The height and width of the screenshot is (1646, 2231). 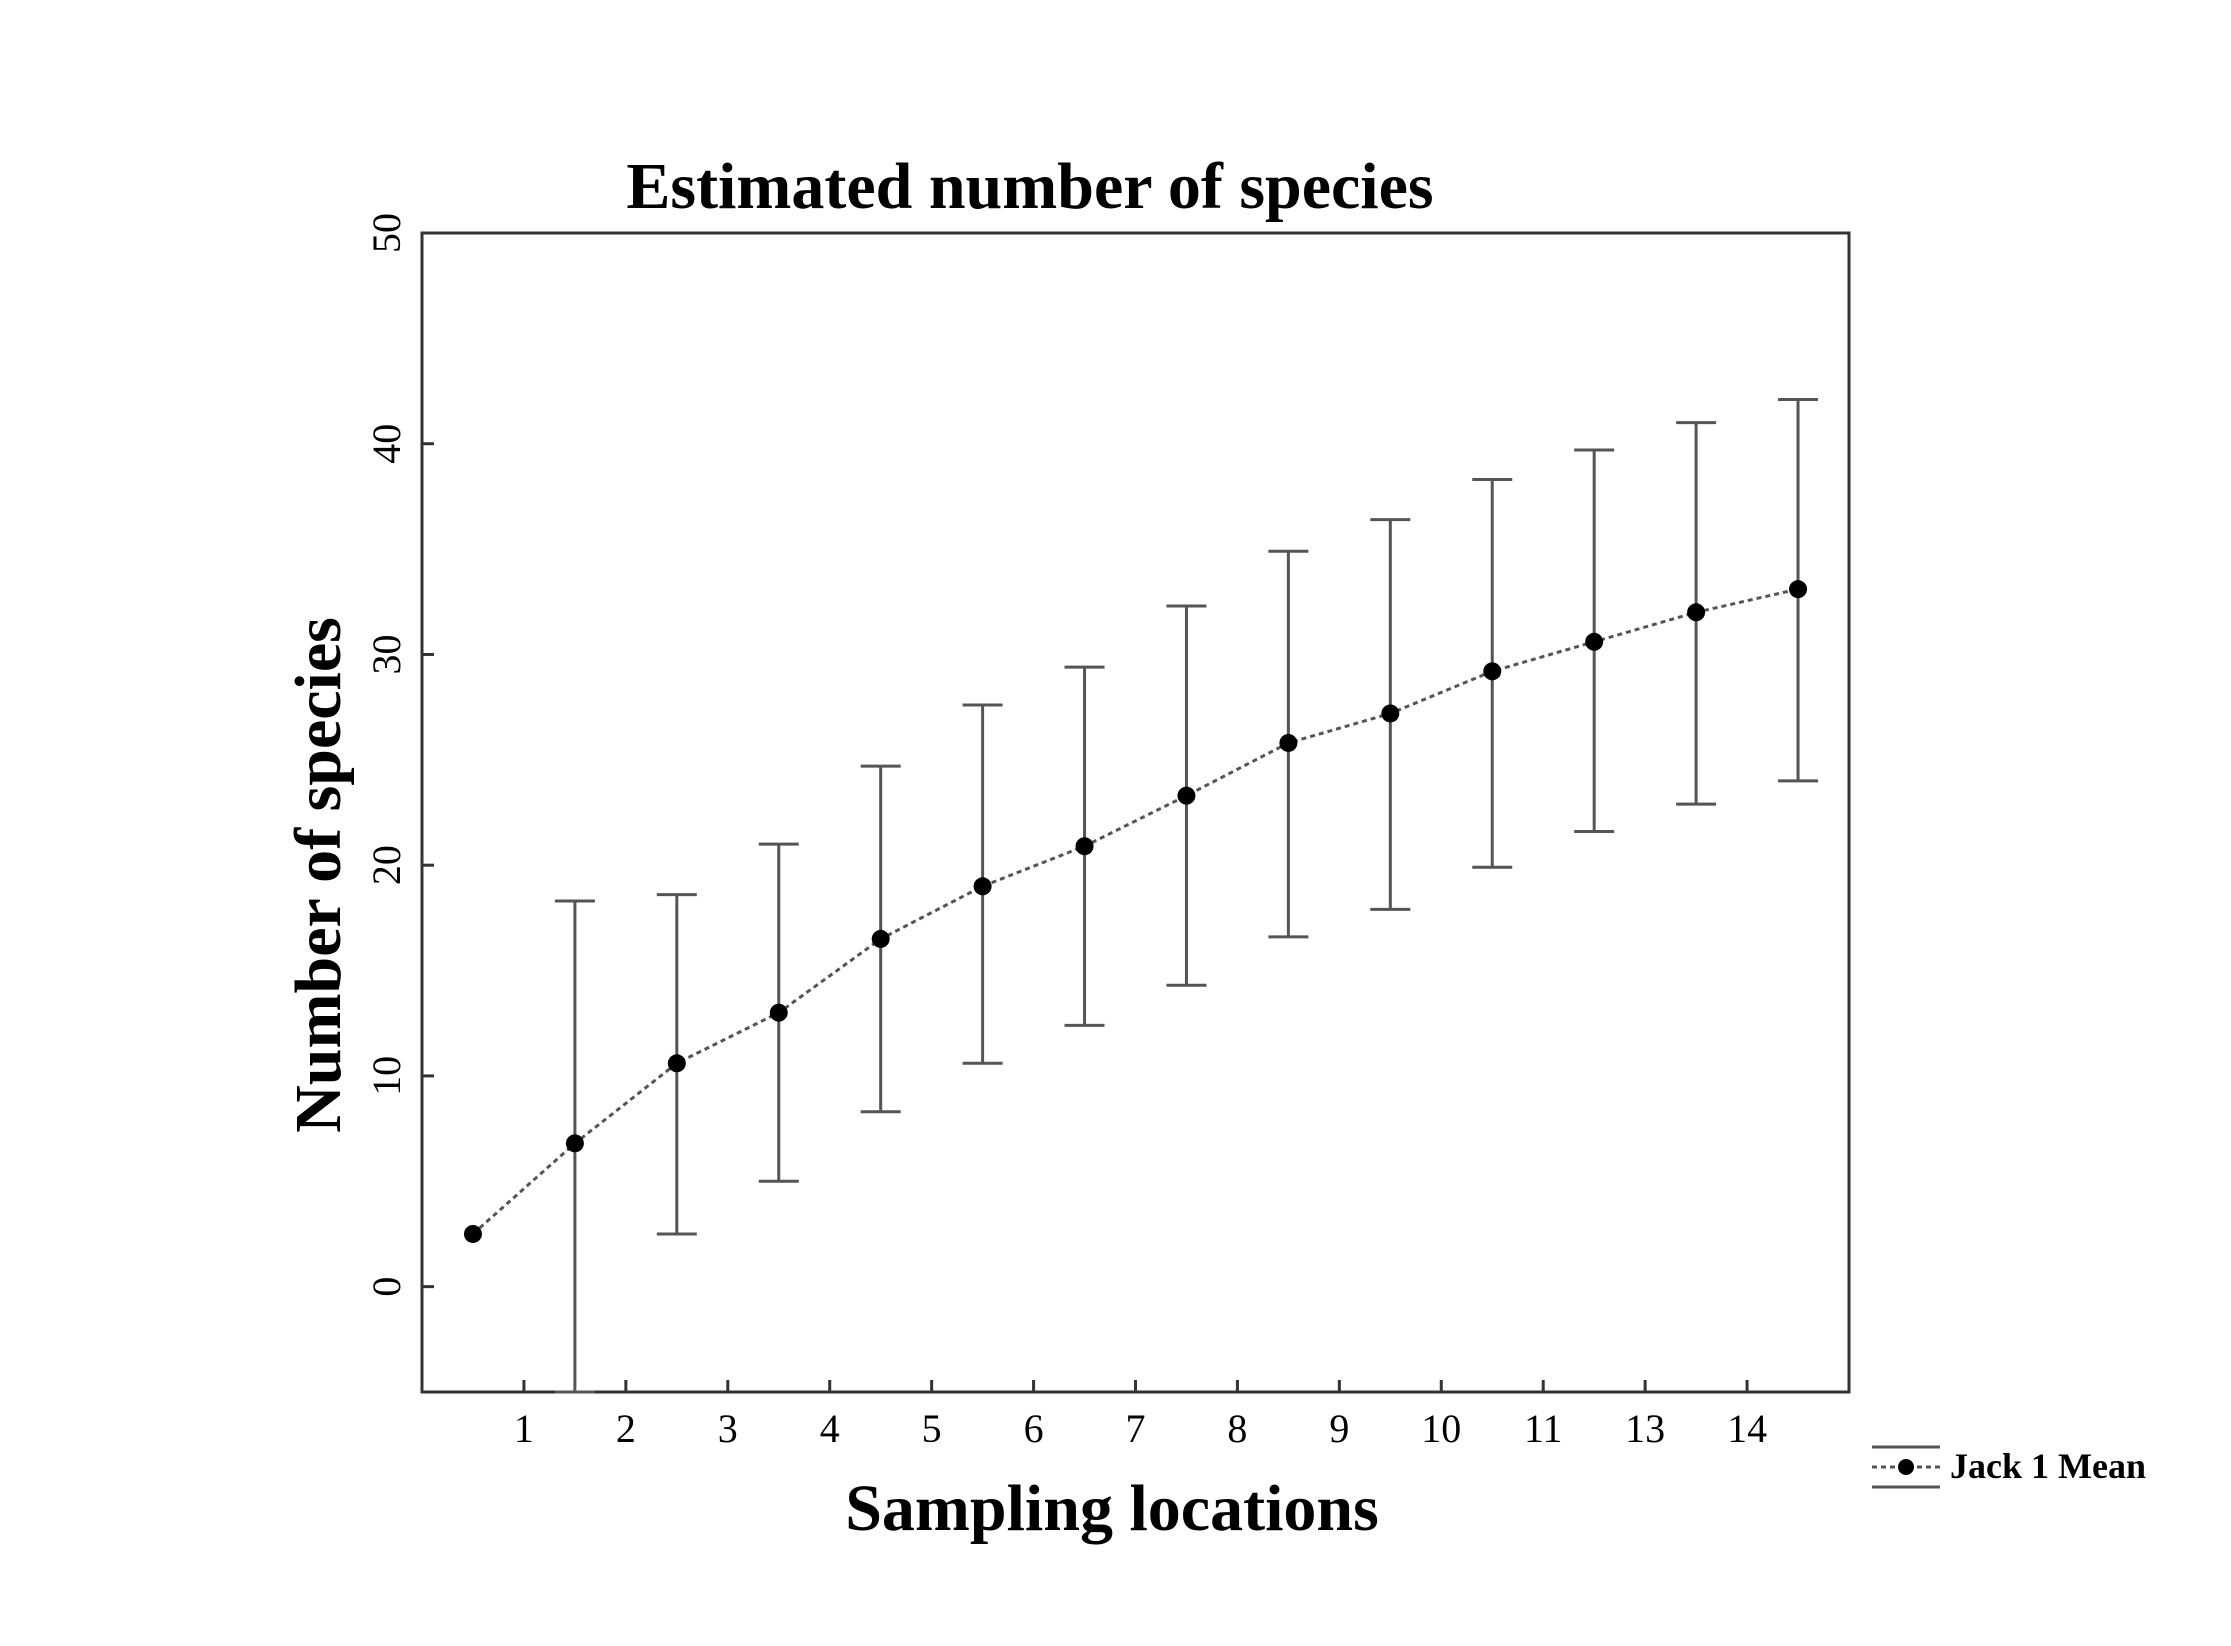 What do you see at coordinates (1441, 1428) in the screenshot?
I see `x-tick-label: 10` at bounding box center [1441, 1428].